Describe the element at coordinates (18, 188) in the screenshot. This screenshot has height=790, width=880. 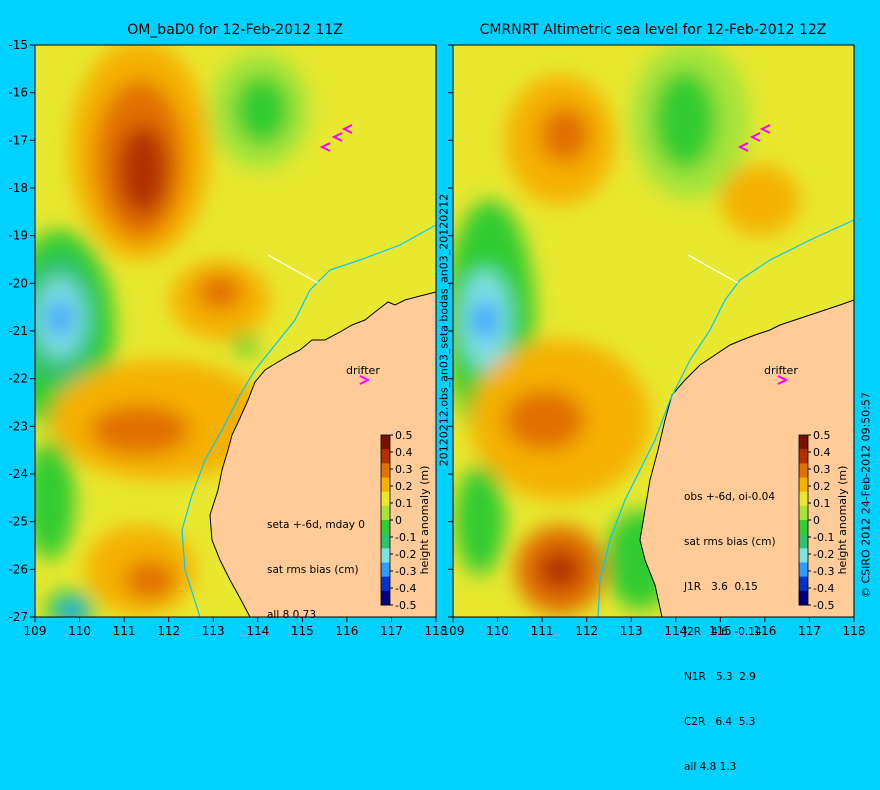
I see `lat-tick-label: -18` at that location.